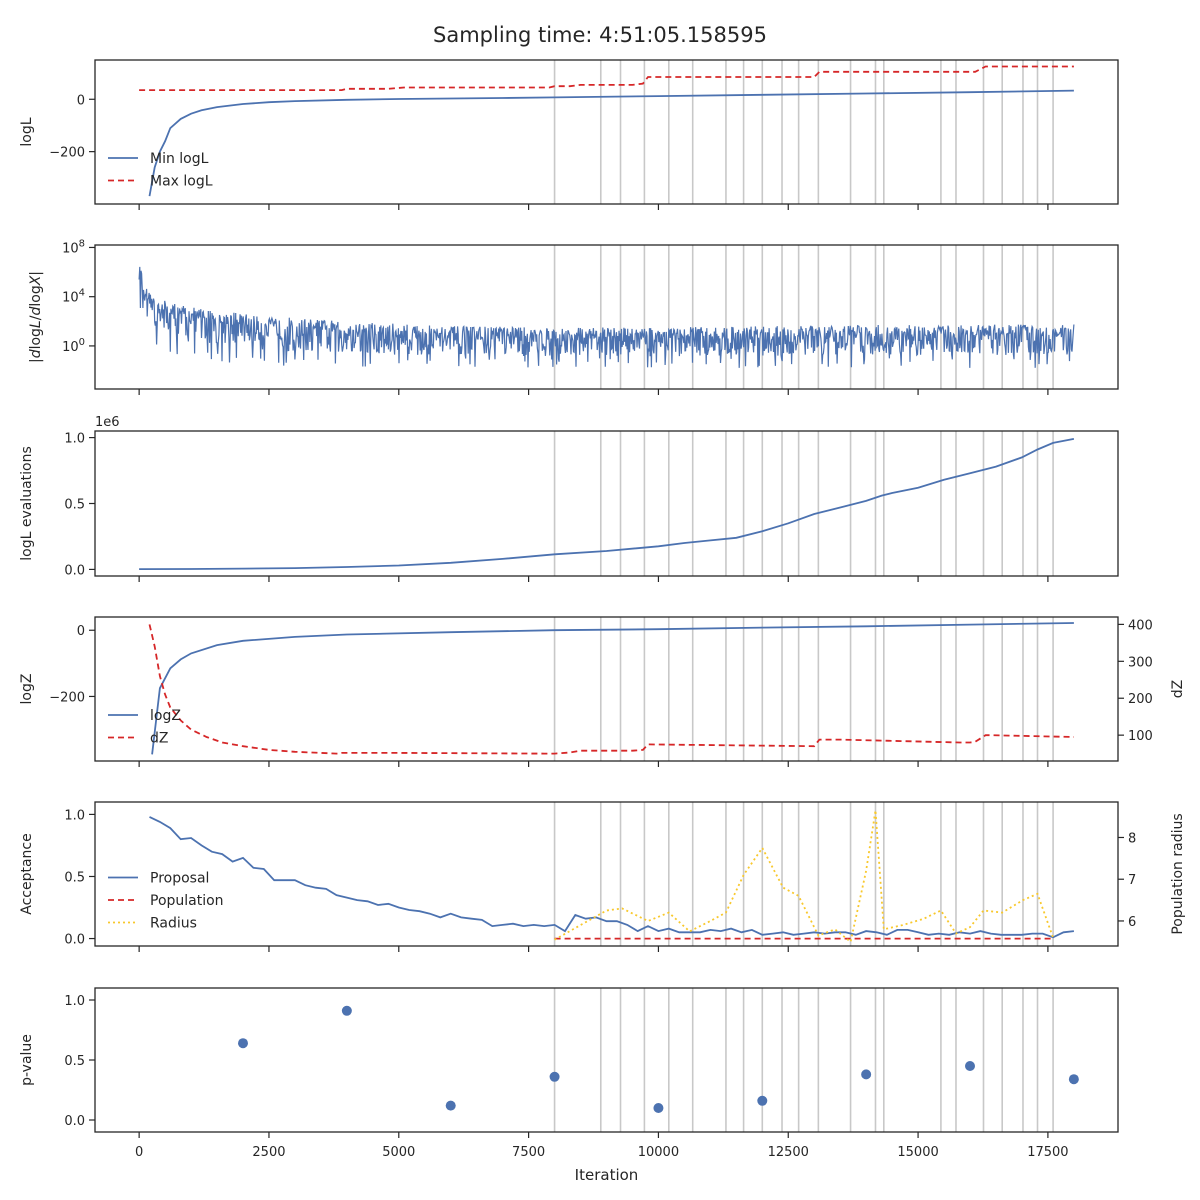  Describe the element at coordinates (917, 1152) in the screenshot. I see `x-tick-label: 15000` at that location.